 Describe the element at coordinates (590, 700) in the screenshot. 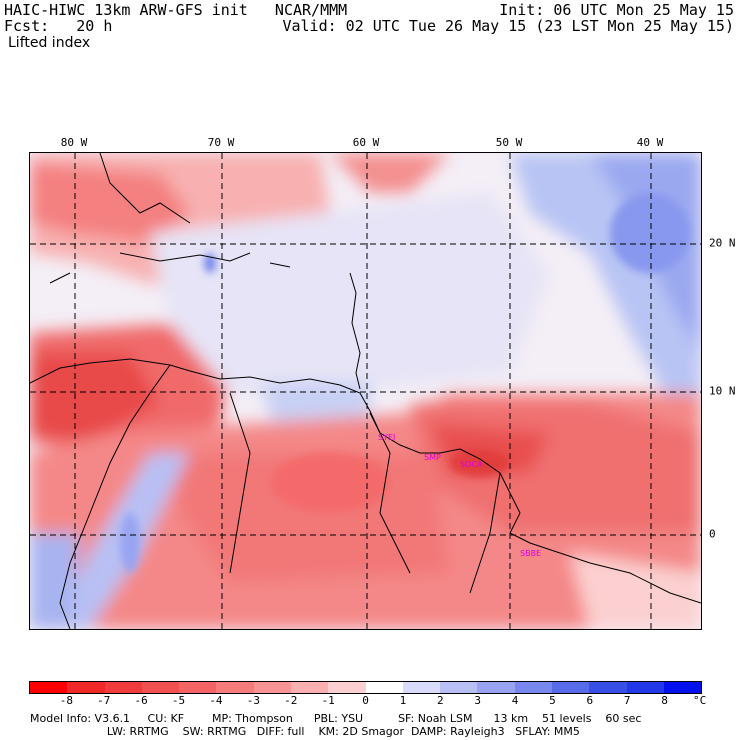

I see `colorbar-tick: 6` at that location.